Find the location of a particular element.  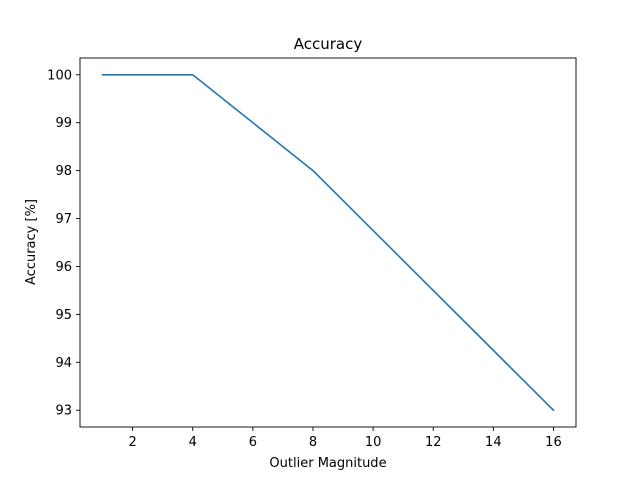

y-axis-label: Accuracy [%] is located at coordinates (31, 242).